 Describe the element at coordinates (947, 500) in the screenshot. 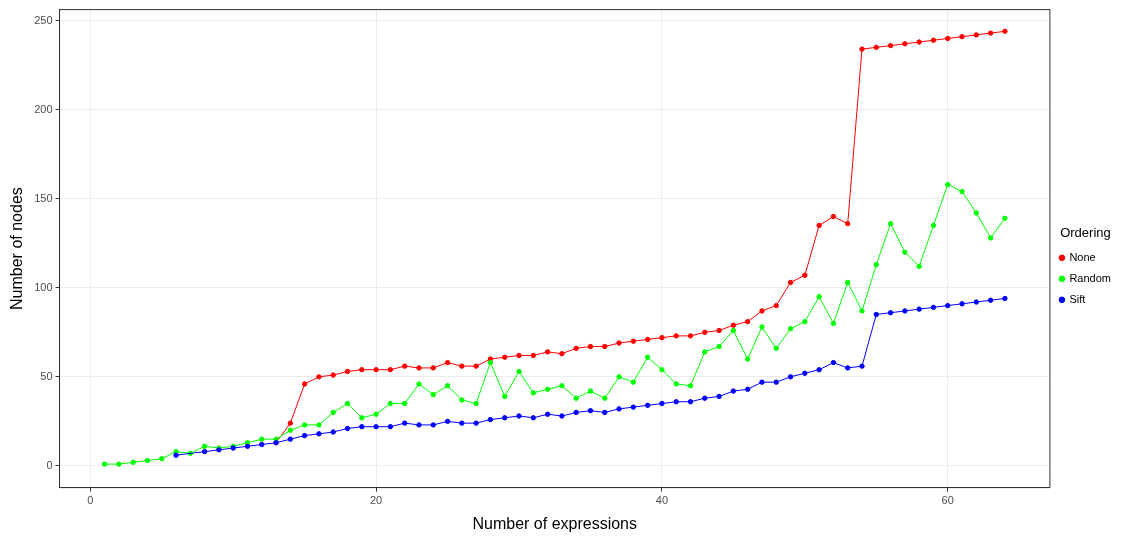

I see `x-tick-label: 60` at that location.